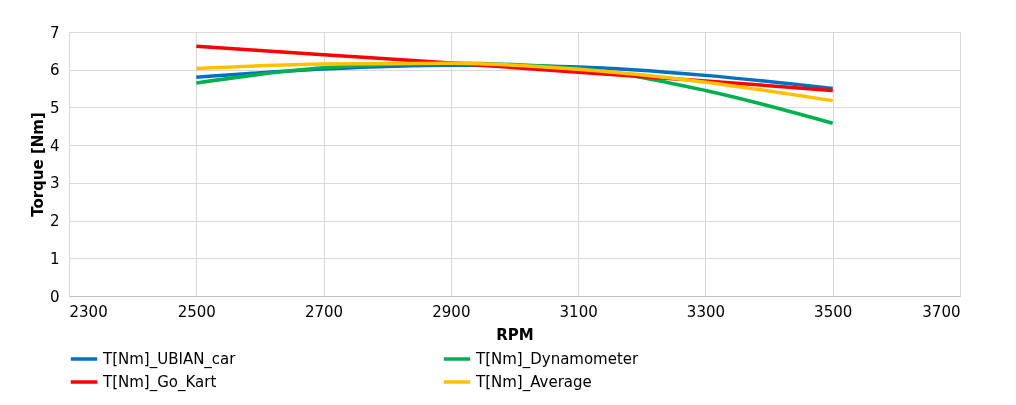 This screenshot has width=1016, height=405. Describe the element at coordinates (196, 311) in the screenshot. I see `x-tick-label: 2500` at that location.